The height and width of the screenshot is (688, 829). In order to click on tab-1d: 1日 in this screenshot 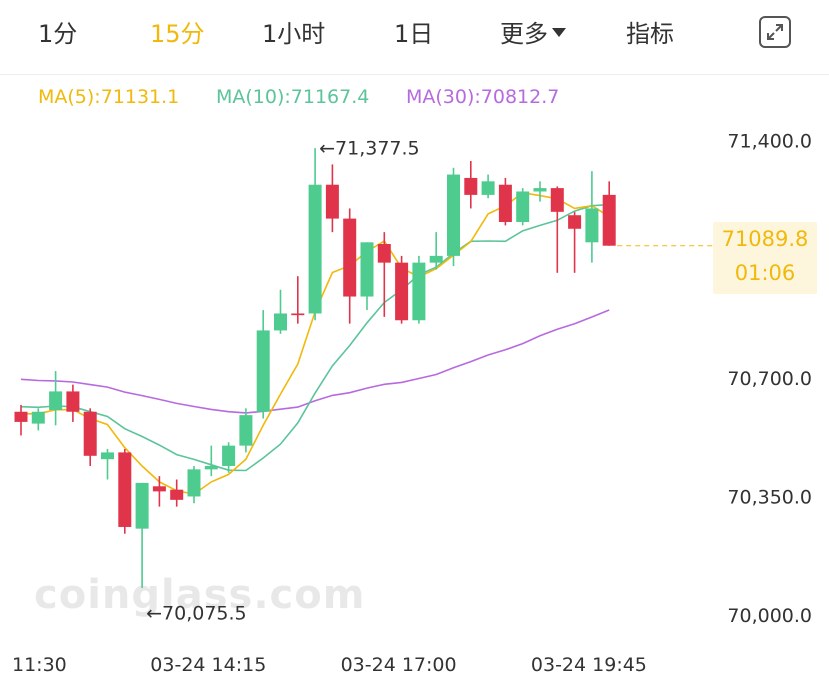, I will do `click(414, 34)`.